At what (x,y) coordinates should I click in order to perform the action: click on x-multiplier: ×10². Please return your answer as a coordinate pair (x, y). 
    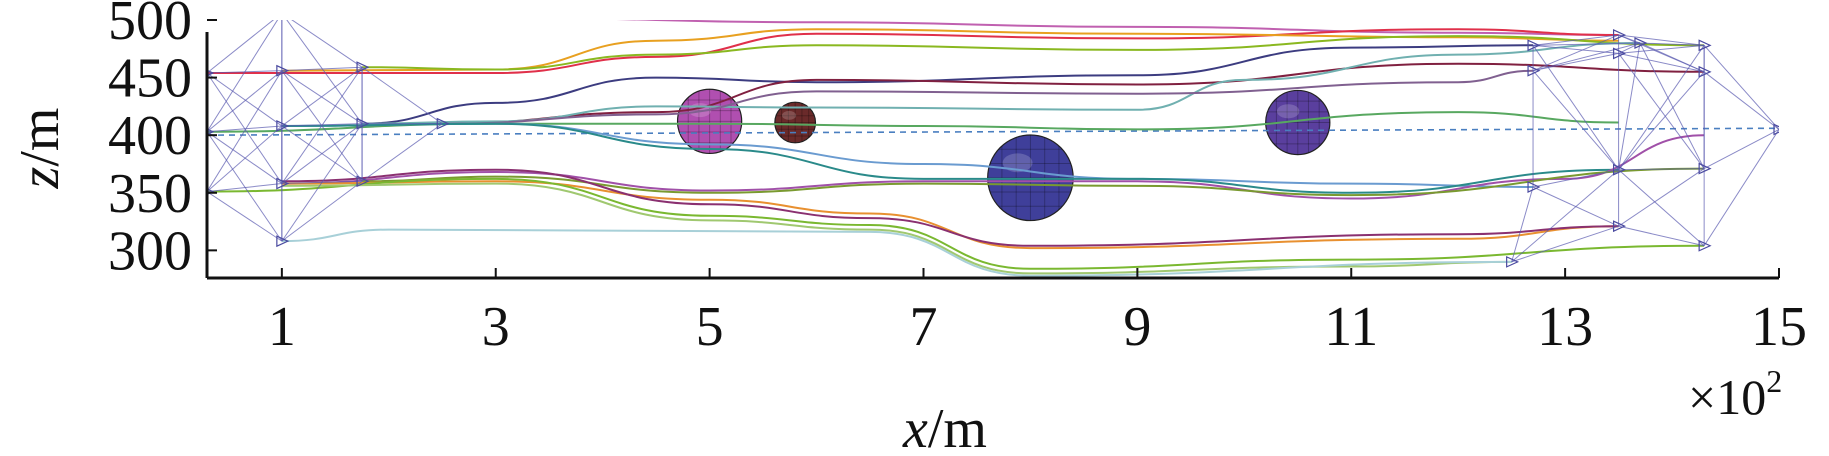
    Looking at the image, I should click on (1735, 394).